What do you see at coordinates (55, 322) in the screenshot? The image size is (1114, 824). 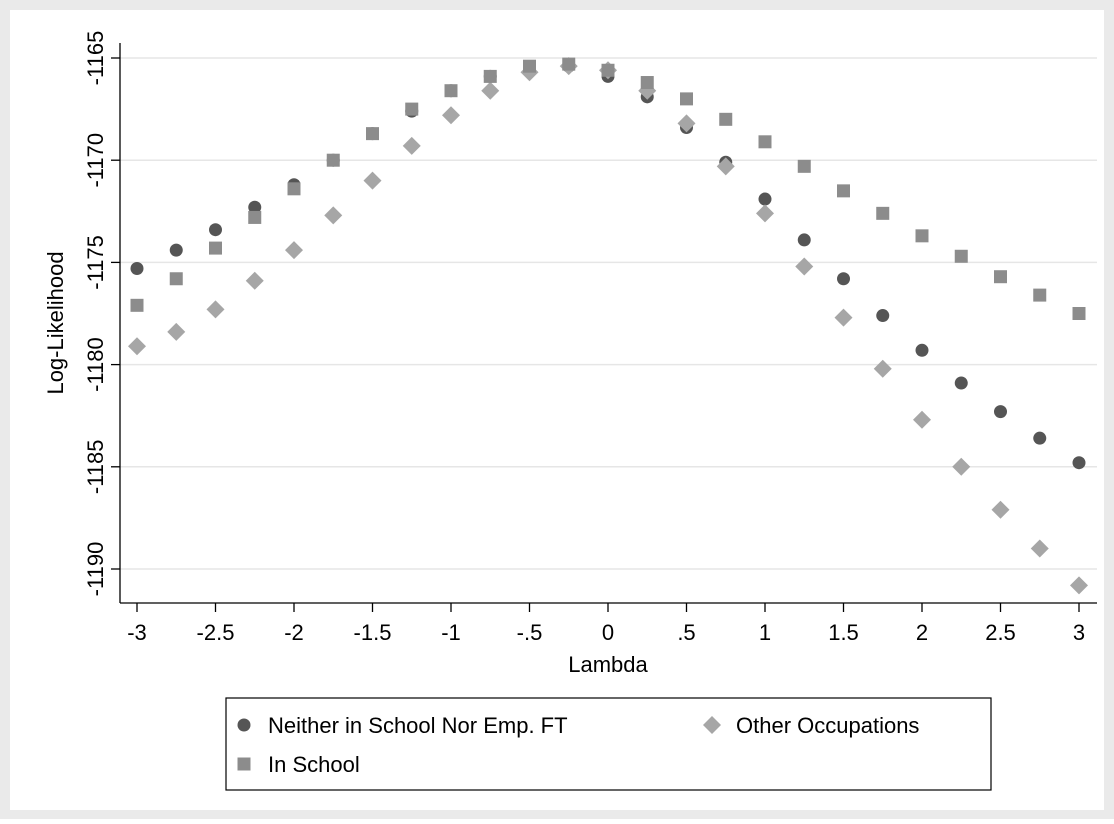 I see `y-axis-label: Log-Likelihood` at bounding box center [55, 322].